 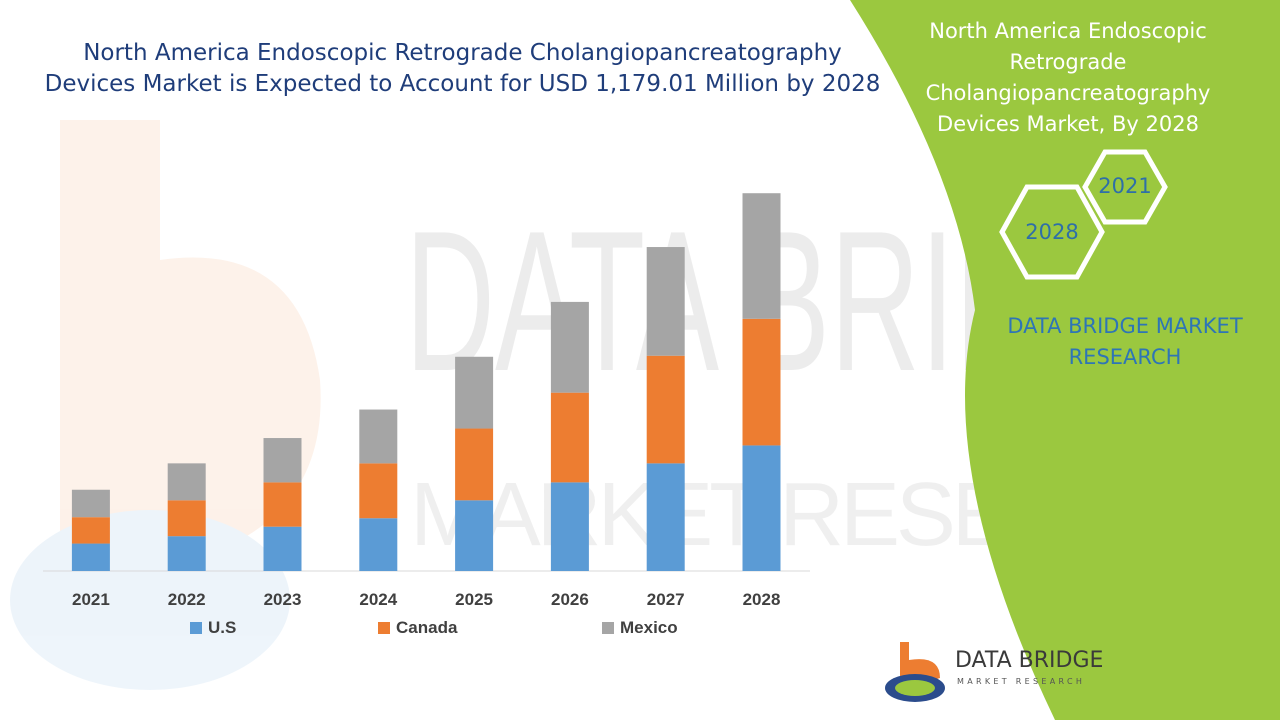 What do you see at coordinates (915, 672) in the screenshot?
I see `data-bridge-logo-icon` at bounding box center [915, 672].